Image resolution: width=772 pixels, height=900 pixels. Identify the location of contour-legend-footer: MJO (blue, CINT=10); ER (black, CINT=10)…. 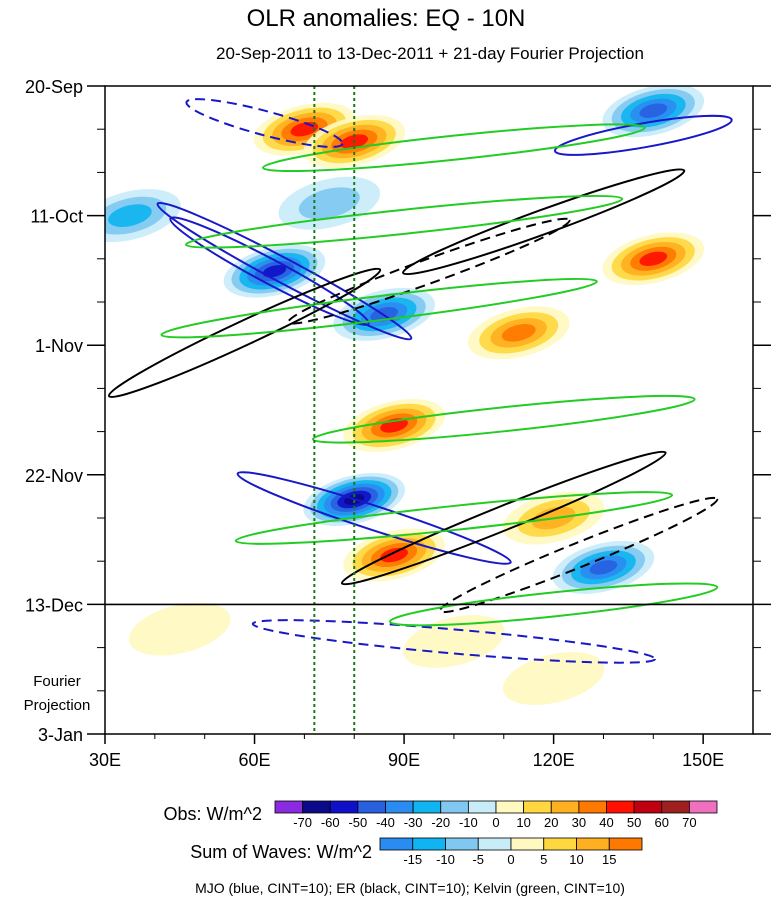
(410, 888).